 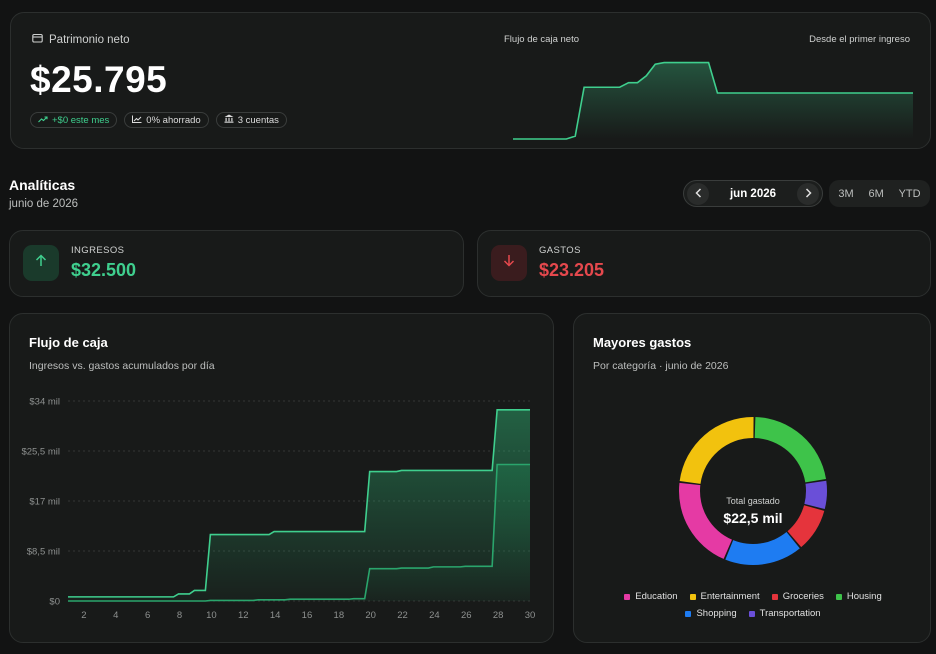 What do you see at coordinates (115, 615) in the screenshot?
I see `x-tick-label: 4` at bounding box center [115, 615].